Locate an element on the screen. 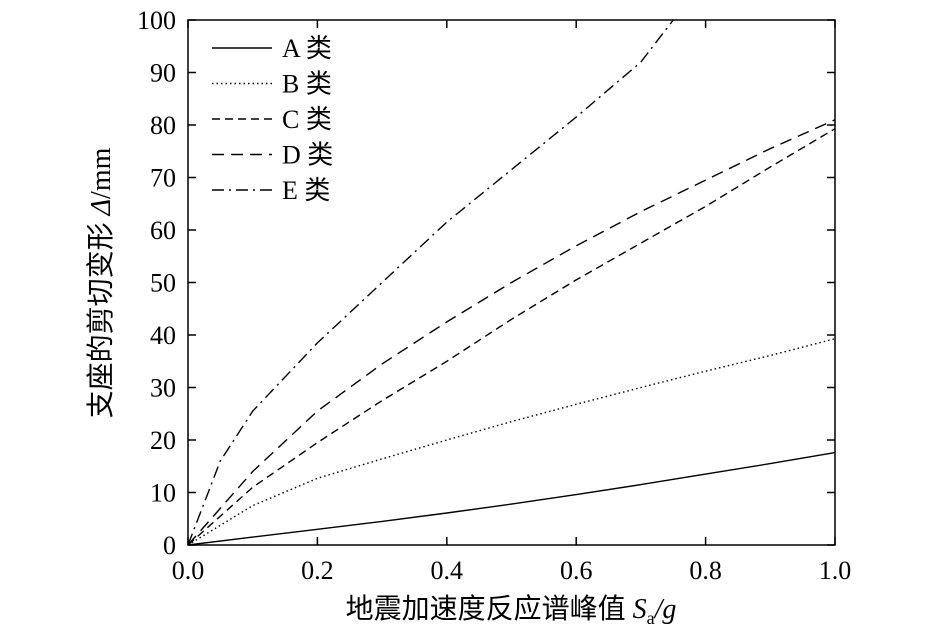 This screenshot has width=945, height=637. legend: A 类 B 类 C 类 D 类 E 类 is located at coordinates (272, 119).